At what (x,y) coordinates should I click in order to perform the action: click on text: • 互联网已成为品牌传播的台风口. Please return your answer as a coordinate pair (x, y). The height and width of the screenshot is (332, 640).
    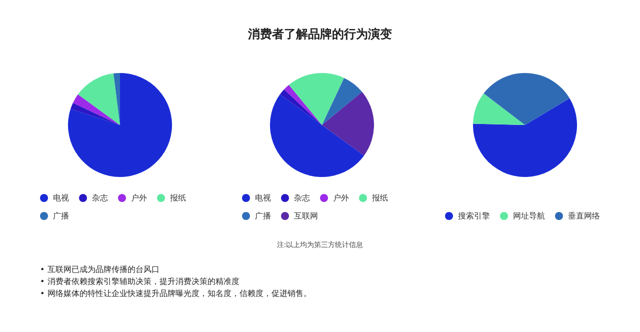
    Looking at the image, I should click on (100, 270).